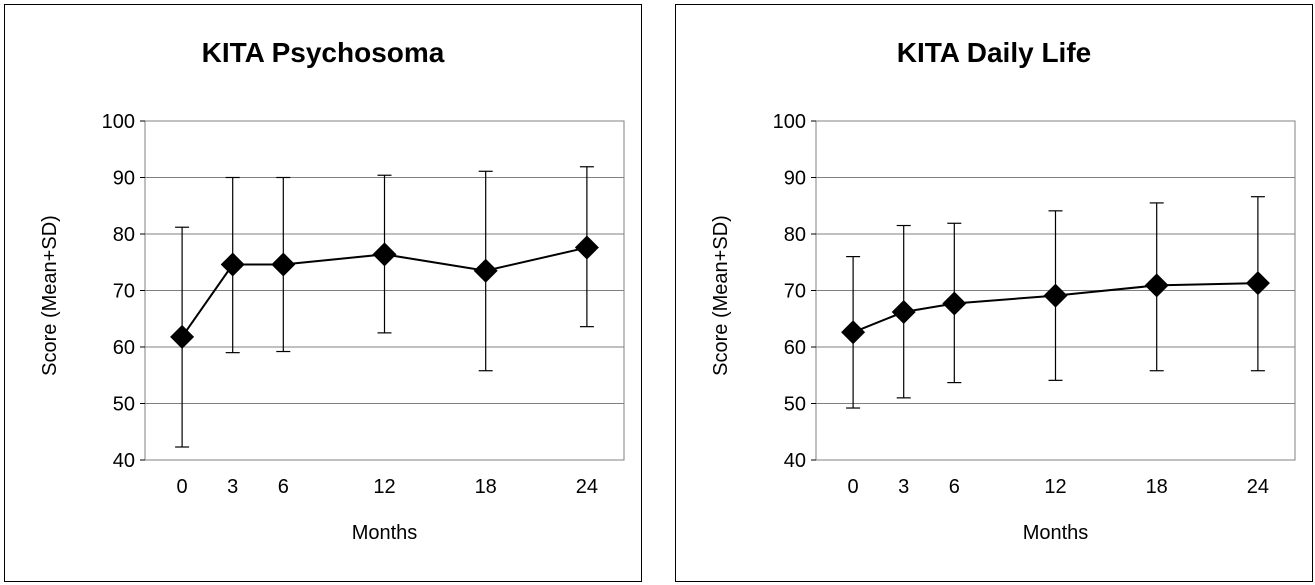 The width and height of the screenshot is (1315, 585). Describe the element at coordinates (994, 52) in the screenshot. I see `chart-title: KITA Daily Life` at that location.